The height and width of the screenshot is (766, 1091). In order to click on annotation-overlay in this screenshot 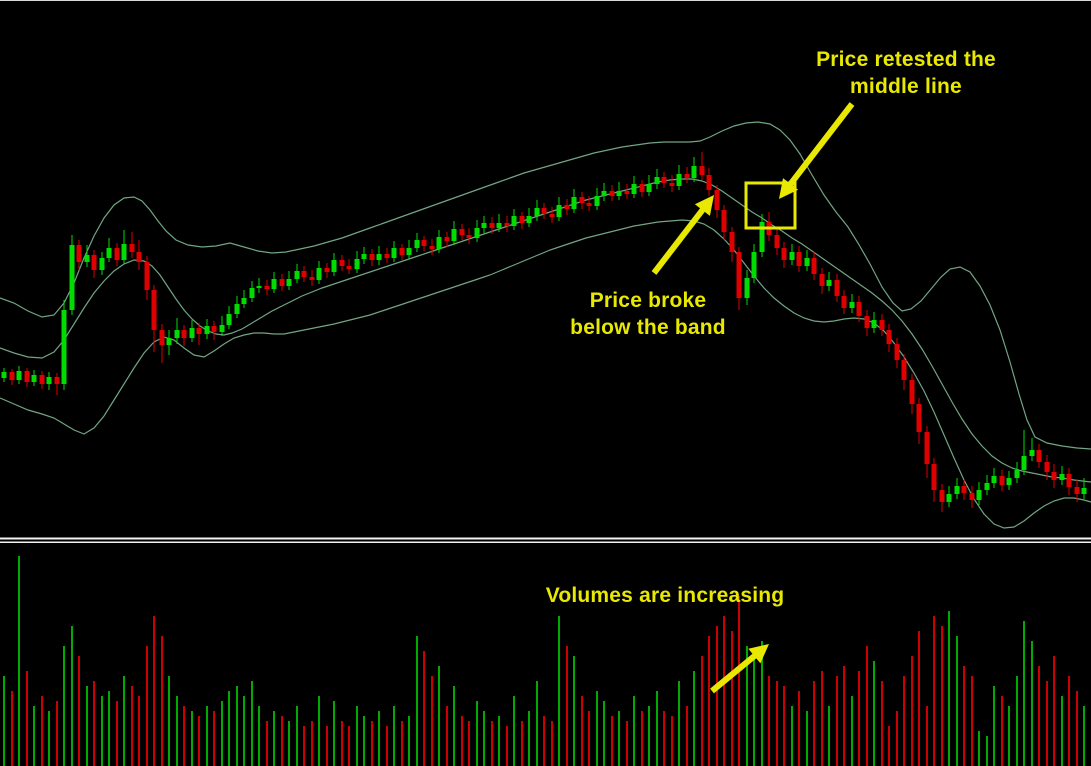, I will do `click(753, 398)`.